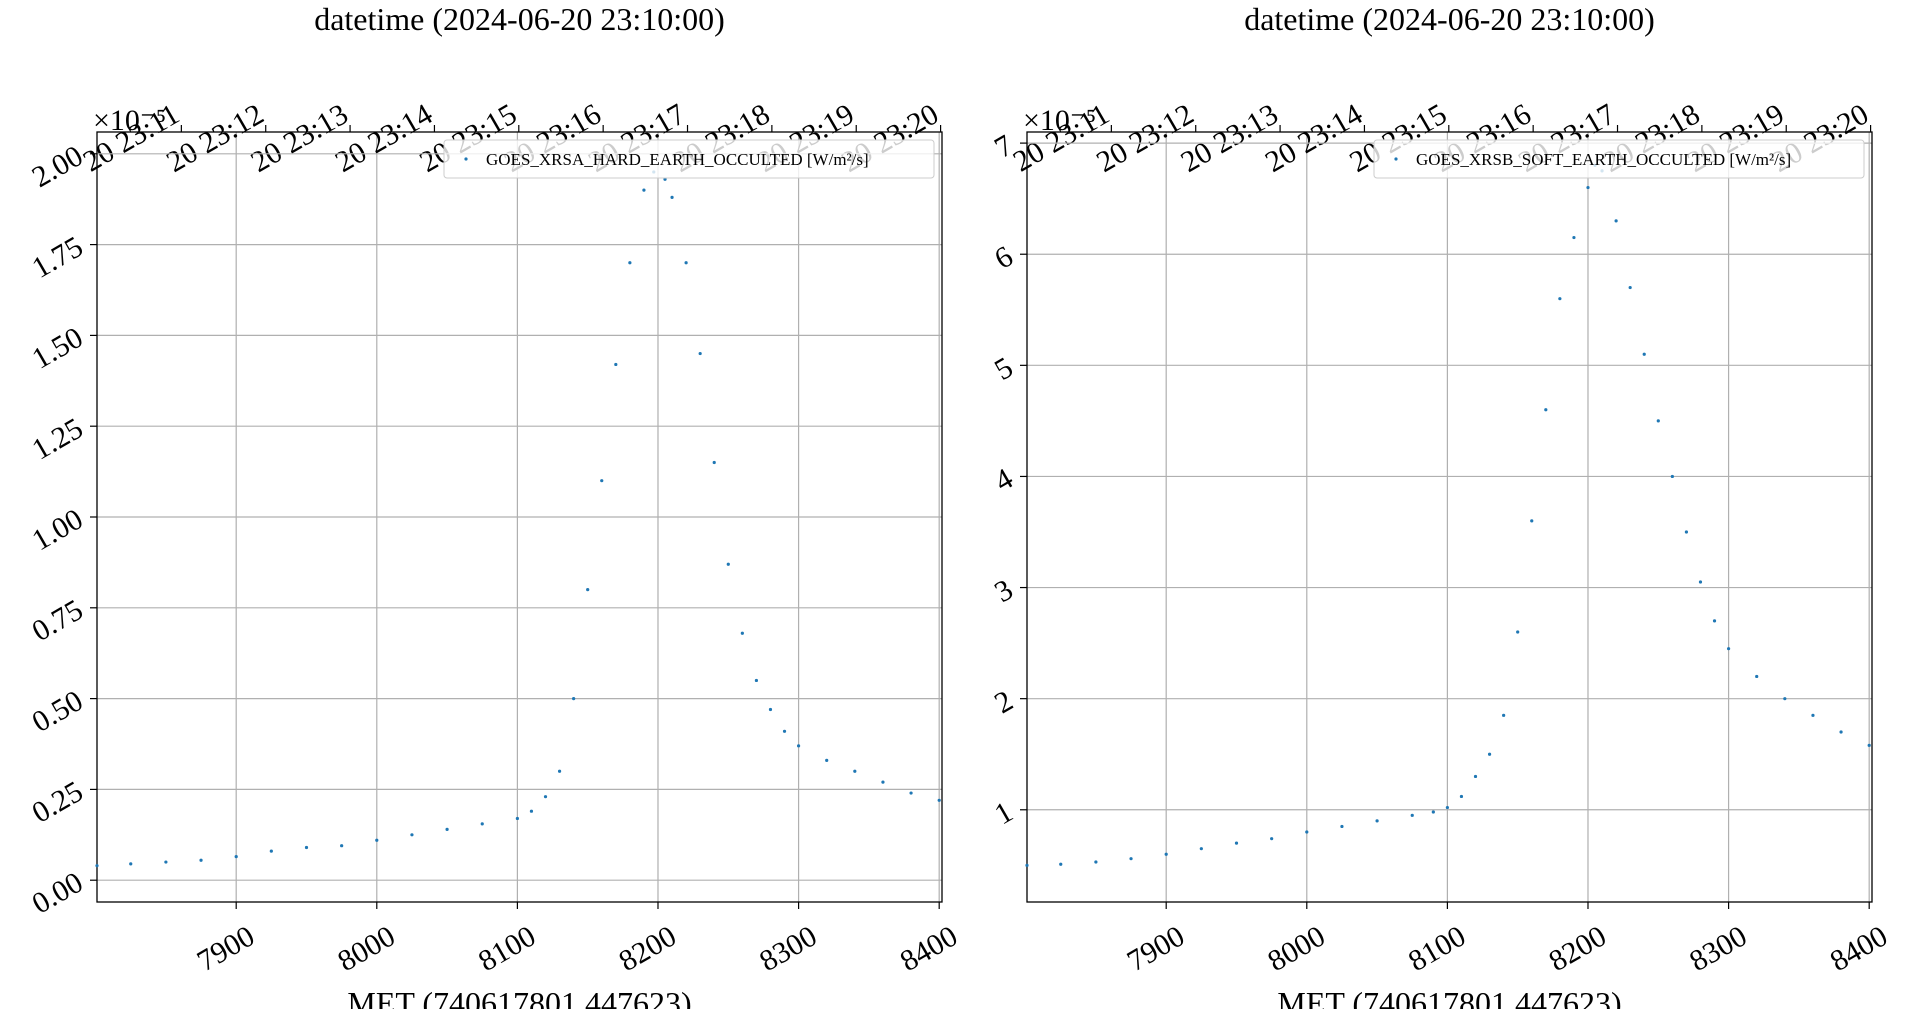 The image size is (1920, 1009). What do you see at coordinates (58, 439) in the screenshot?
I see `y-tick-label: 1.25` at bounding box center [58, 439].